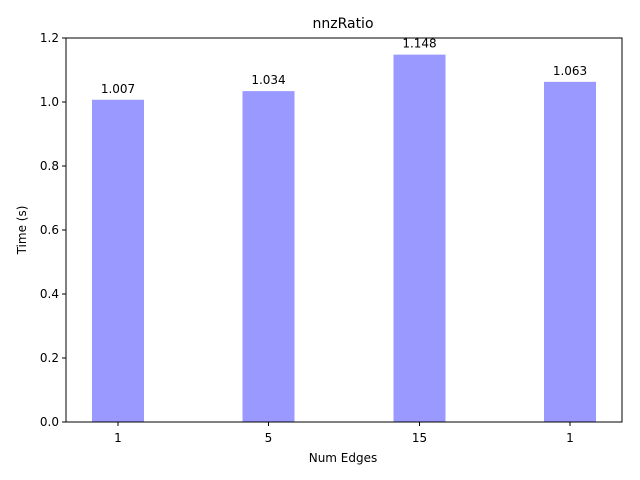  What do you see at coordinates (118, 438) in the screenshot?
I see `x-tick-label-1: 1` at bounding box center [118, 438].